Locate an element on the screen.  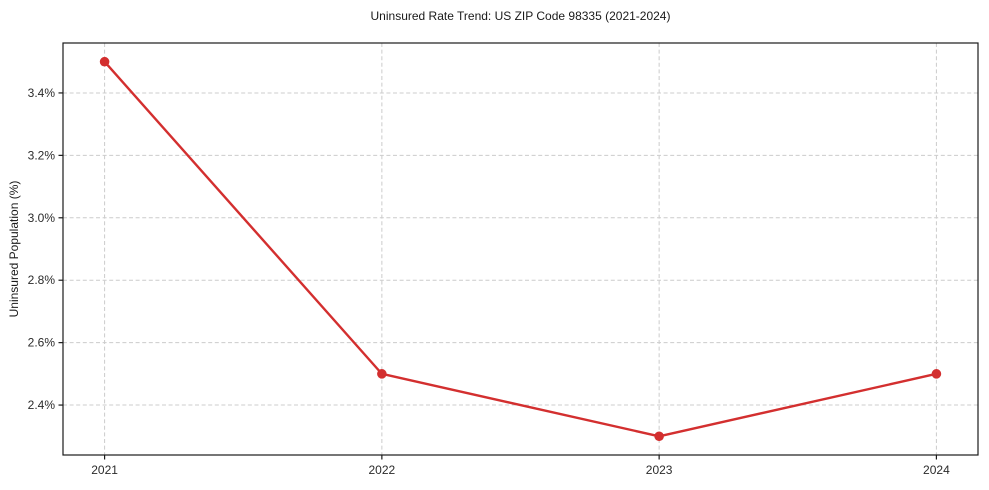
y-tick-label: 2.8% is located at coordinates (42, 280).